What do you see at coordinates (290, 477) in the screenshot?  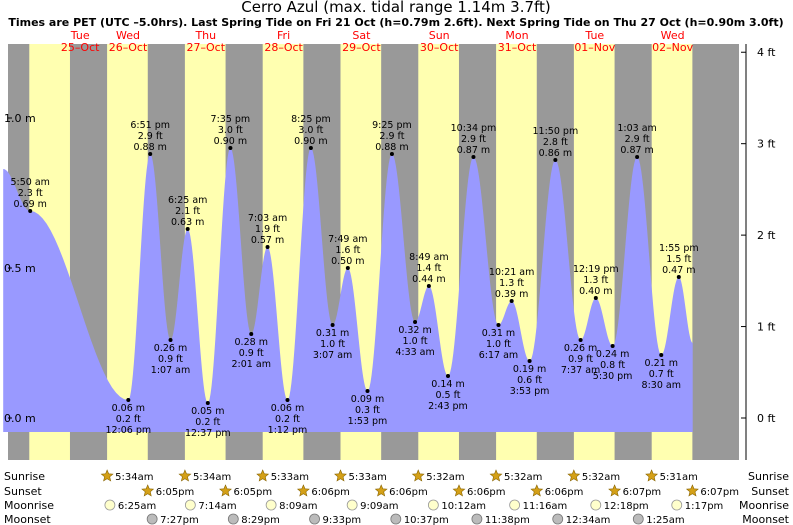 I see `sunrise-time-label: 5:33am` at bounding box center [290, 477].